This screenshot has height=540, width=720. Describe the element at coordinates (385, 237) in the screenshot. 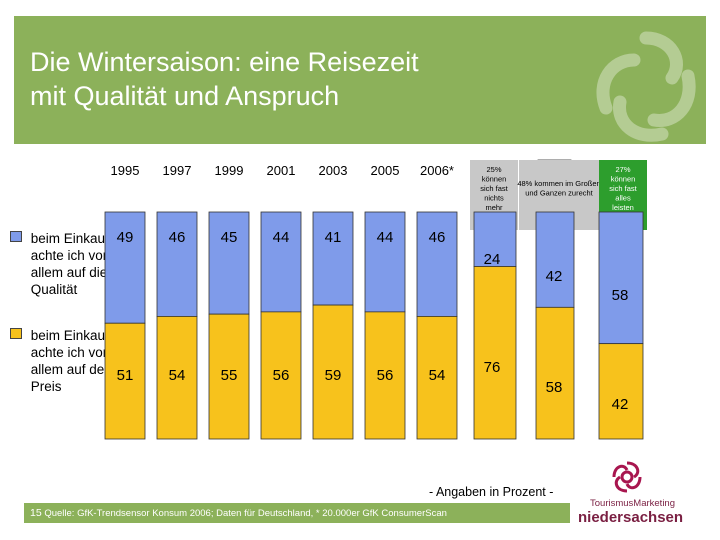

I see `value-label-quality-5: 44` at that location.